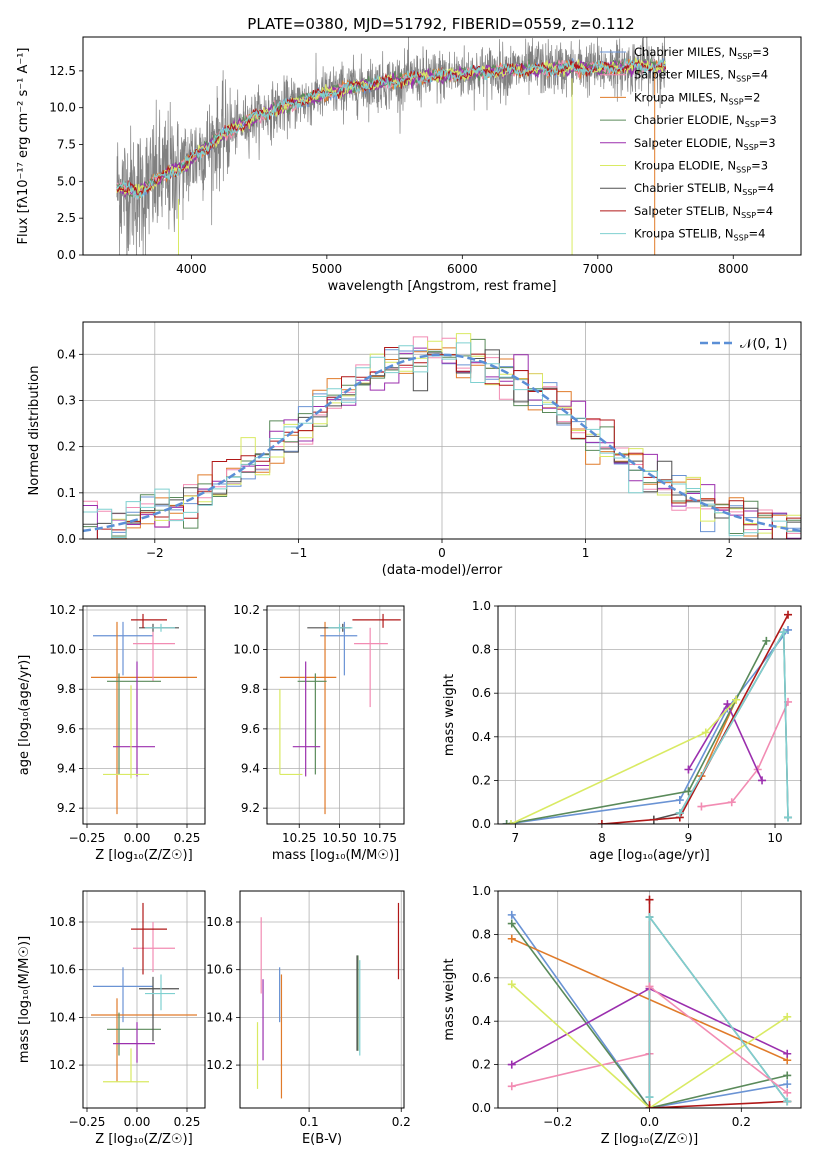 The height and width of the screenshot is (1170, 819). I want to click on y-tick-label: 10.0, so click(62, 108).